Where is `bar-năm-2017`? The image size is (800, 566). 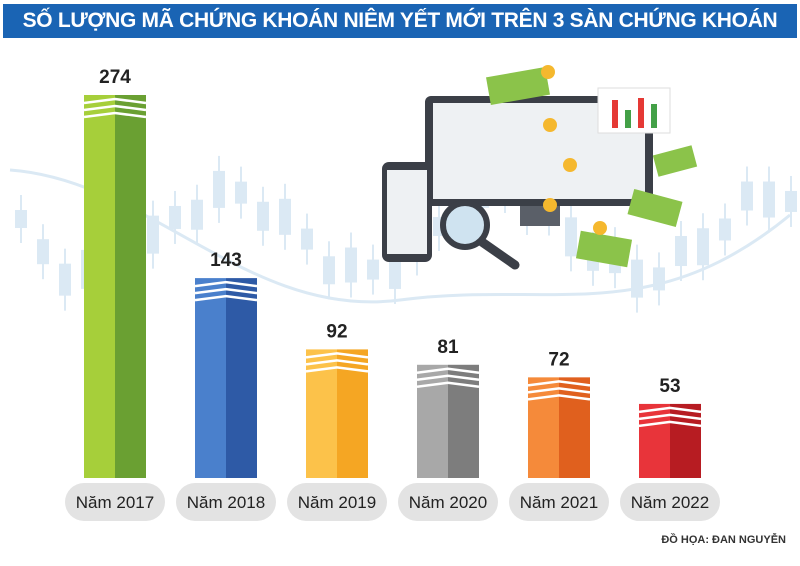 bar-năm-2017 is located at coordinates (115, 286).